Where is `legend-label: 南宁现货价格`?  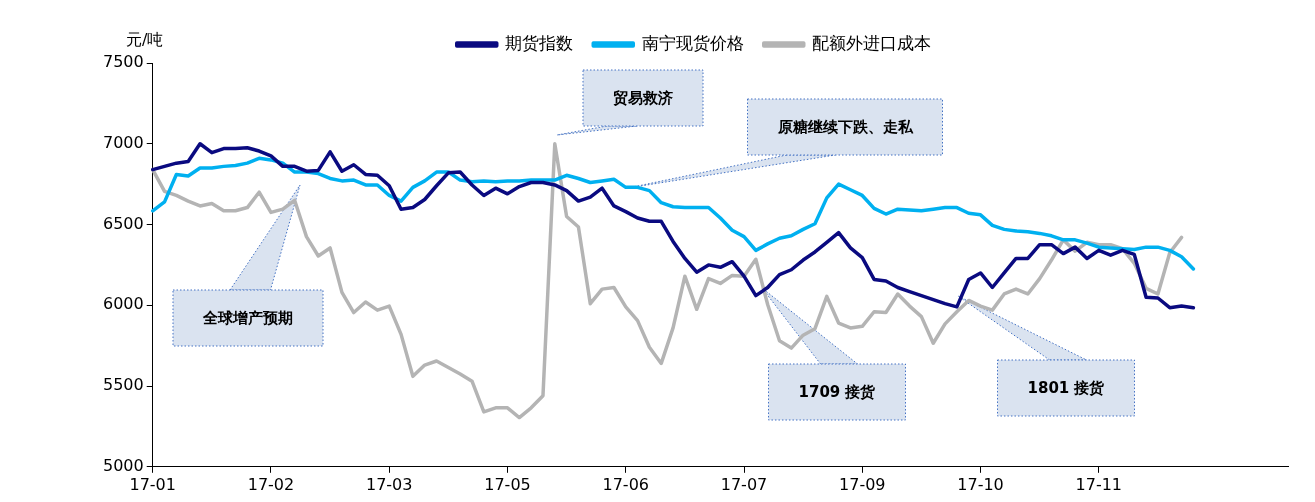
legend-label: 南宁现货价格 is located at coordinates (692, 42).